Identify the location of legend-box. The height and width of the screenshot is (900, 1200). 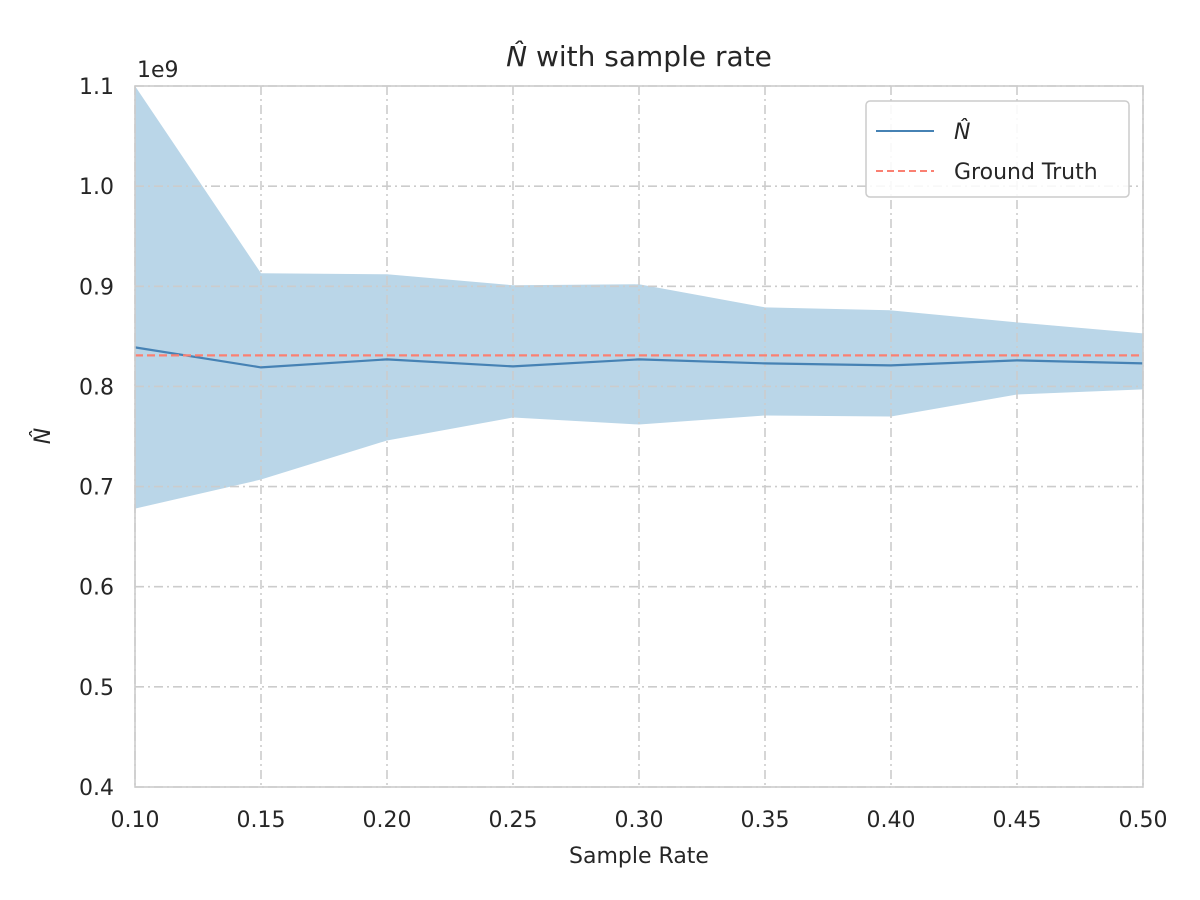
(997, 149).